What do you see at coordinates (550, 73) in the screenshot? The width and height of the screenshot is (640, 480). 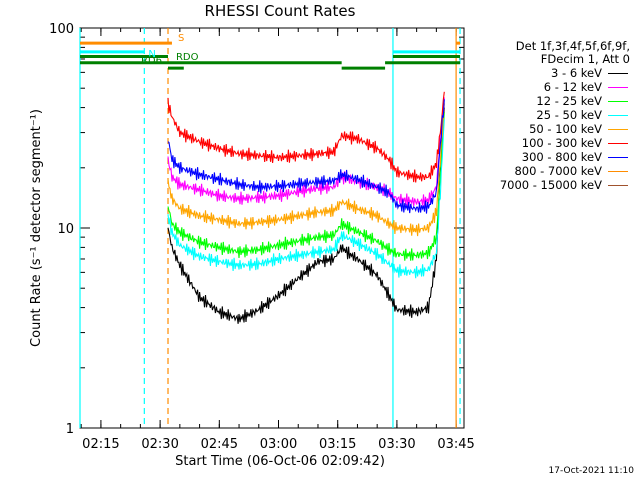 I see `legend-entry: 3 - 6 keV` at bounding box center [550, 73].